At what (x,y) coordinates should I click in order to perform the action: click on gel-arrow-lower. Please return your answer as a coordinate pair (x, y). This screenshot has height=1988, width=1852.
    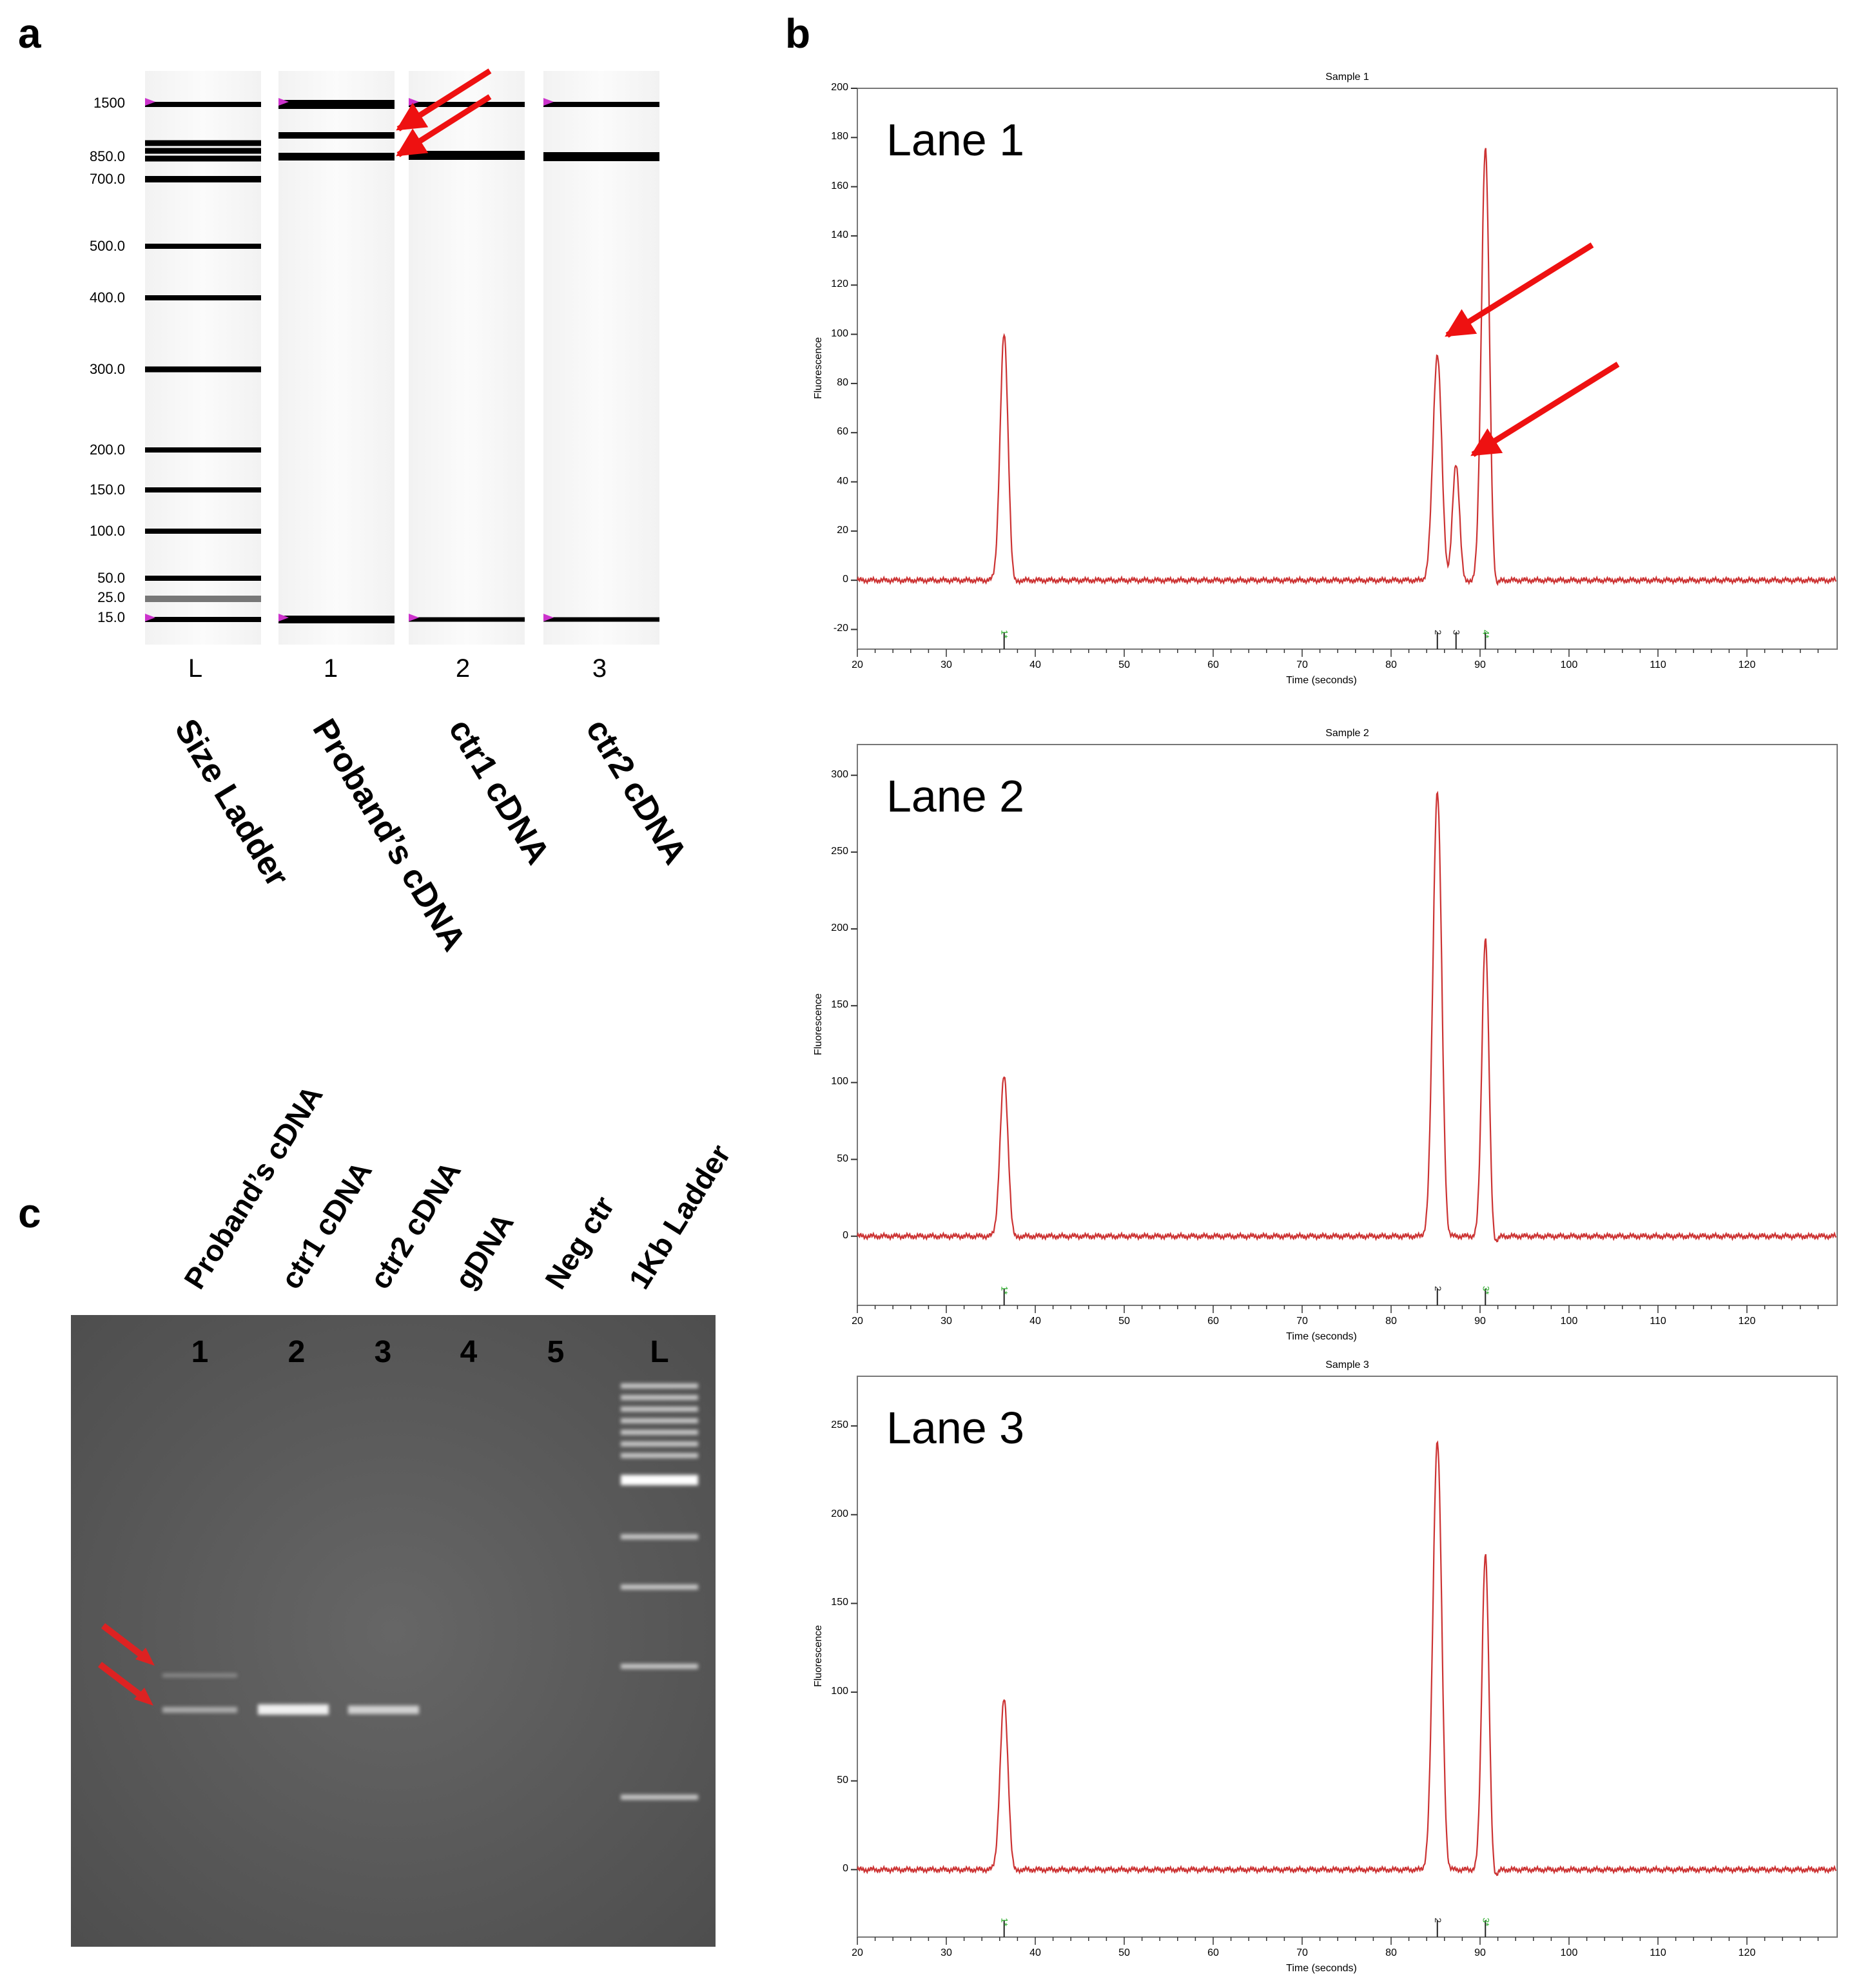
    Looking at the image, I should click on (122, 1682).